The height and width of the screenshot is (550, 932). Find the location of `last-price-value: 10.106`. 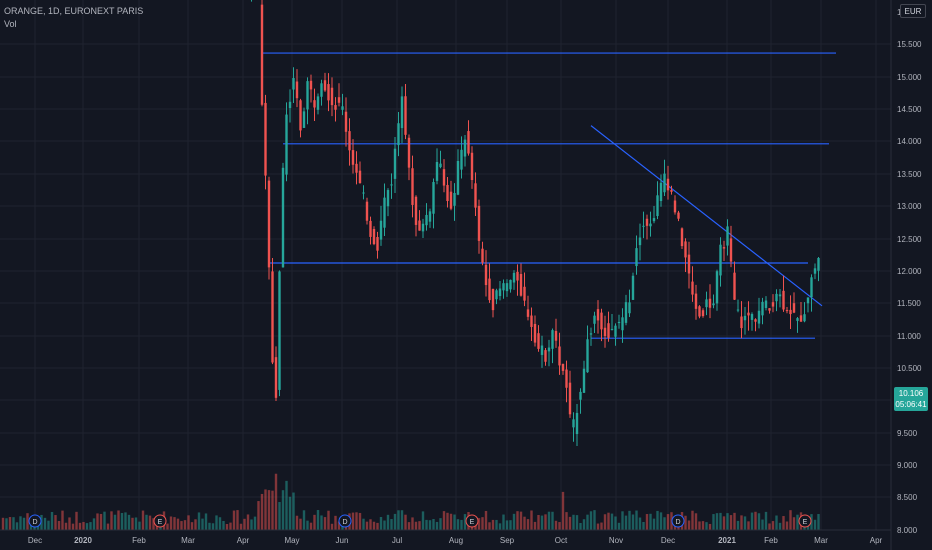

last-price-value: 10.106 is located at coordinates (911, 393).